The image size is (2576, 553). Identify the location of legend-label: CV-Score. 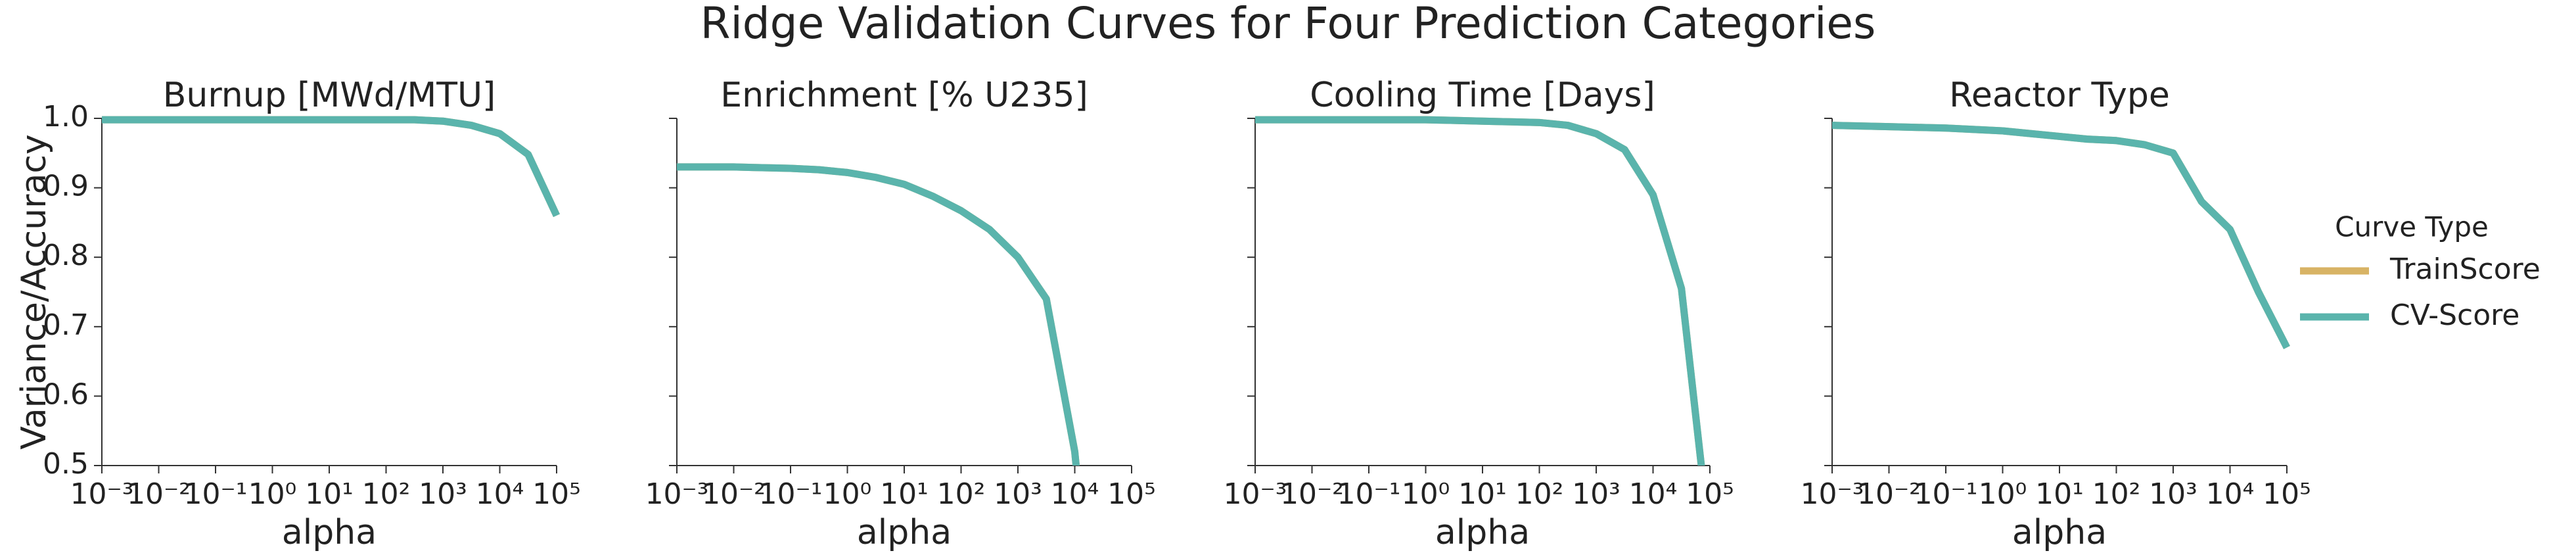
(2454, 315).